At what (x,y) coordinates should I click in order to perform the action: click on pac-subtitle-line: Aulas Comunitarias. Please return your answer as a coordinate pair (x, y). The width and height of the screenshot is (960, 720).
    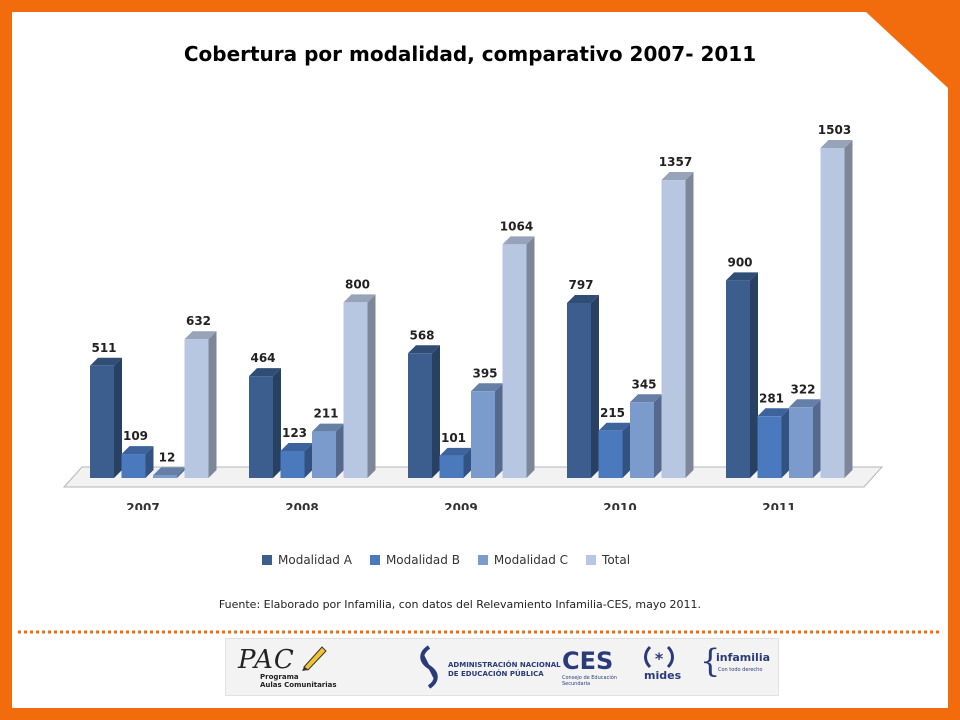
    Looking at the image, I should click on (298, 685).